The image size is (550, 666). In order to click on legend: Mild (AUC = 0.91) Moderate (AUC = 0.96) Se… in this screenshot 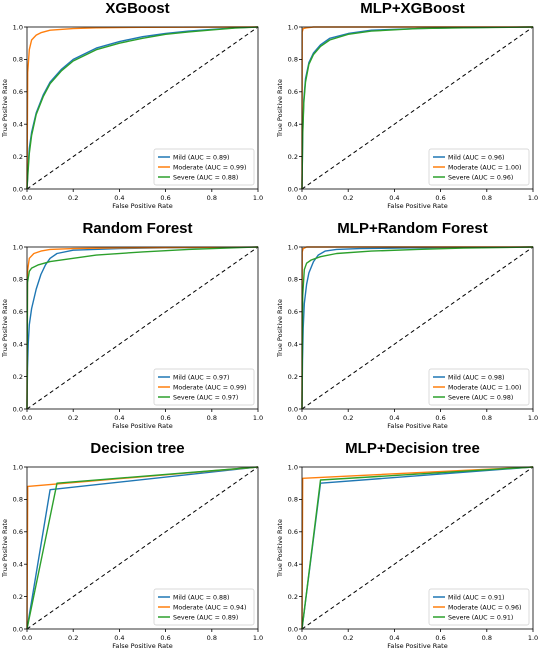, I will do `click(479, 607)`.